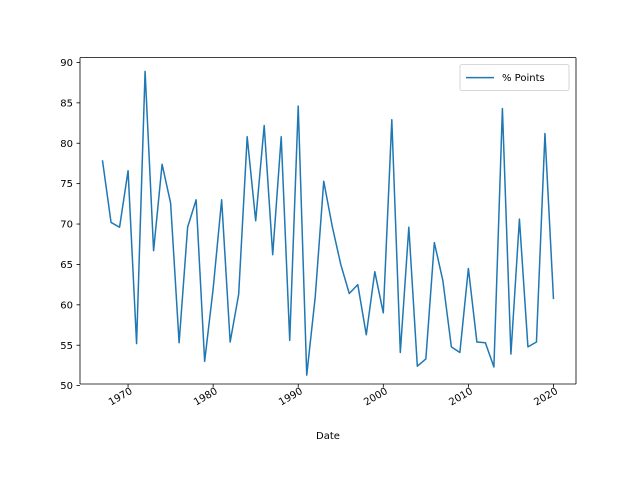 The width and height of the screenshot is (640, 480). I want to click on y-tick-label: 75, so click(66, 184).